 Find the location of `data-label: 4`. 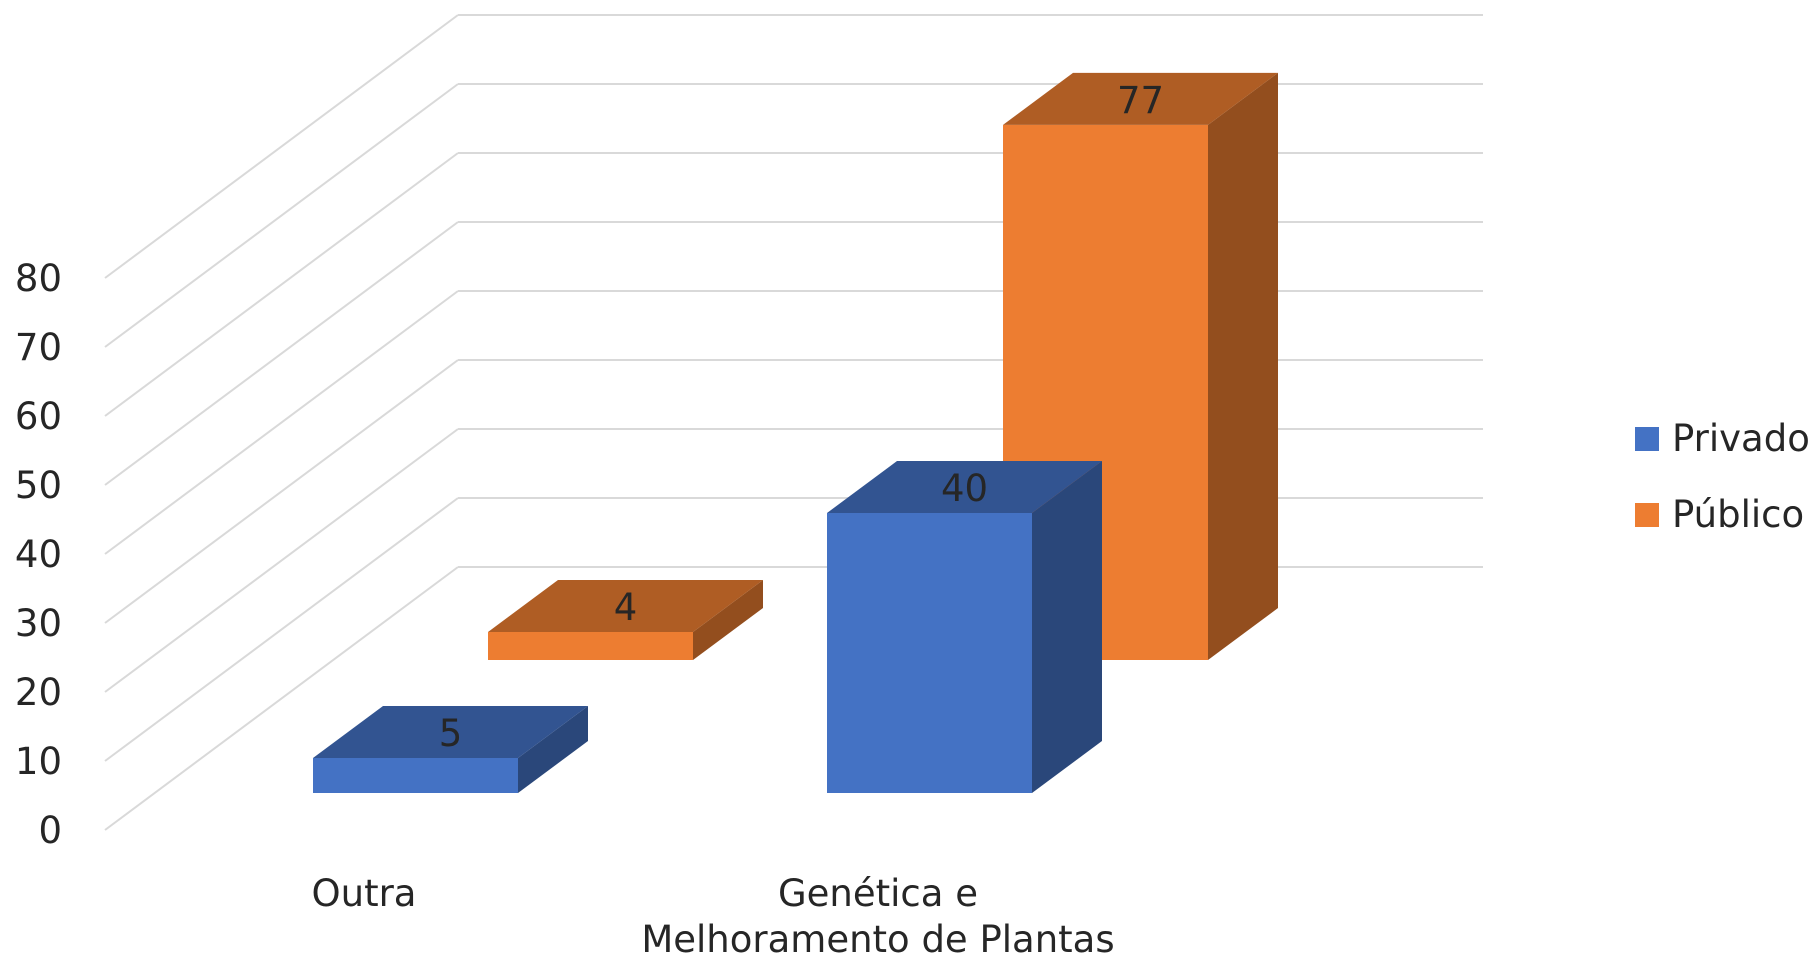

data-label: 4 is located at coordinates (626, 607).